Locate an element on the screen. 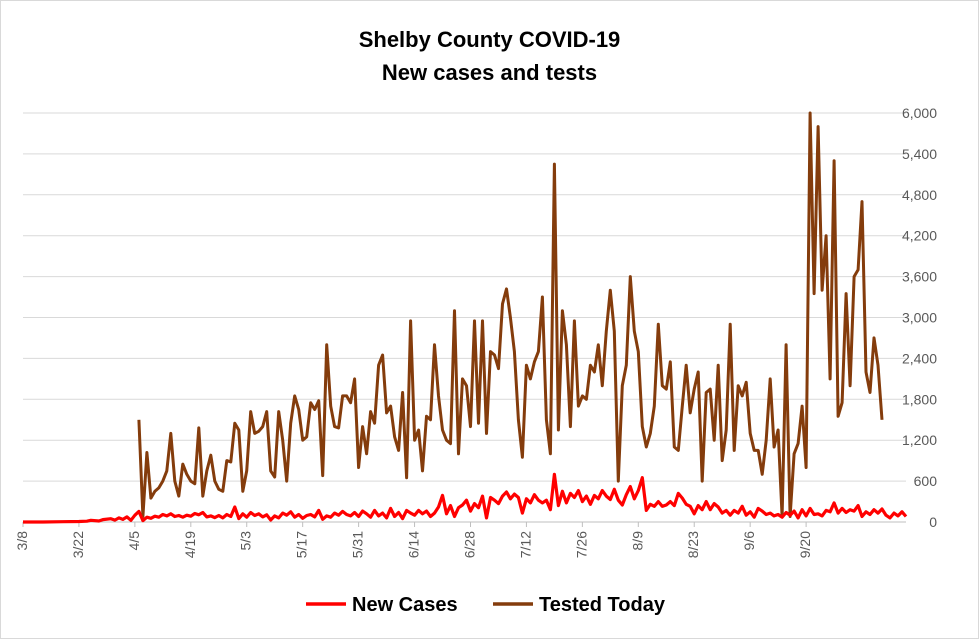  y-tick-label: 600 is located at coordinates (926, 481).